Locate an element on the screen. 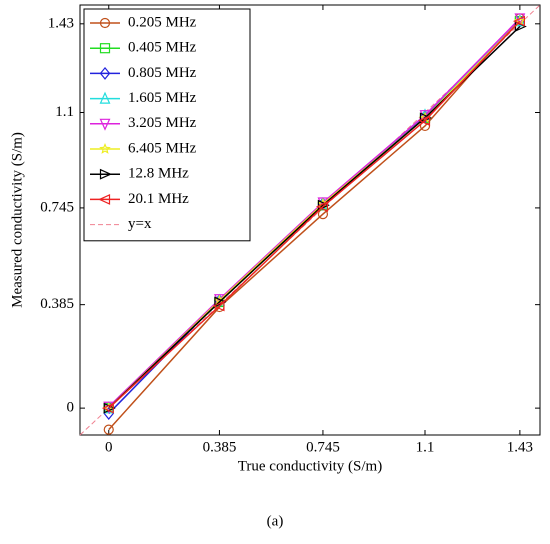 This screenshot has height=544, width=550. y-axis-label: Measured conductivity (S/m) is located at coordinates (17, 220).